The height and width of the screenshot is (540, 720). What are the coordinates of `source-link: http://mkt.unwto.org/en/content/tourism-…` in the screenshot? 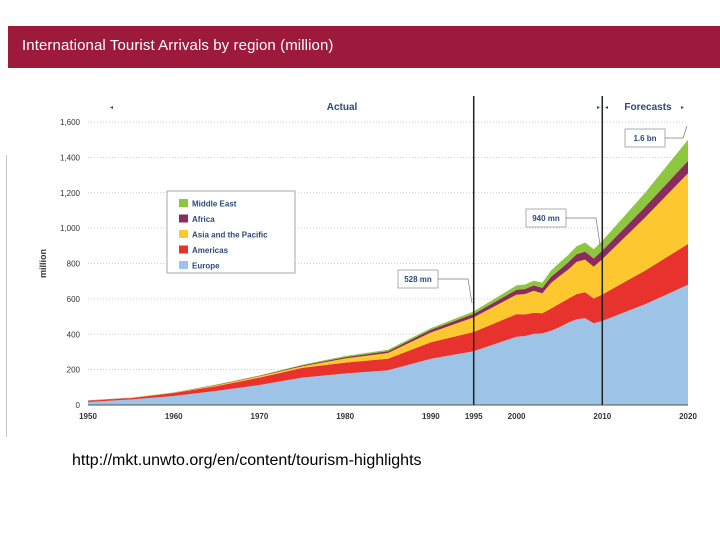 It's located at (247, 460).